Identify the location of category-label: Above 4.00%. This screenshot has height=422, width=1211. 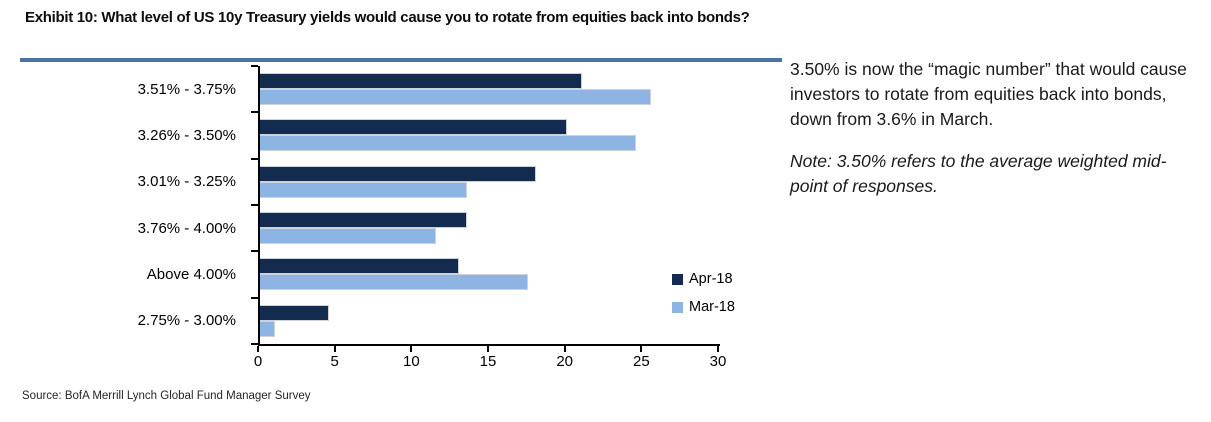
(191, 274).